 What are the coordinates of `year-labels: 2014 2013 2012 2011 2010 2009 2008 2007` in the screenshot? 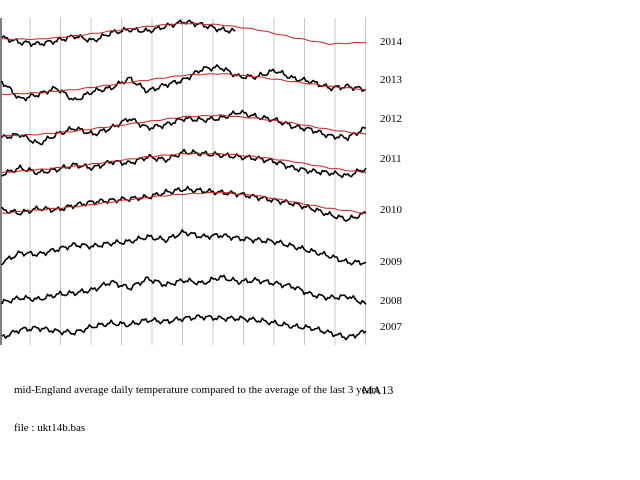 It's located at (391, 184).